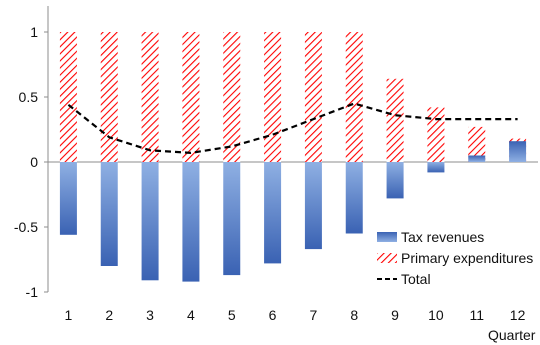  Describe the element at coordinates (512, 335) in the screenshot. I see `x-axis-label: Quarter` at that location.